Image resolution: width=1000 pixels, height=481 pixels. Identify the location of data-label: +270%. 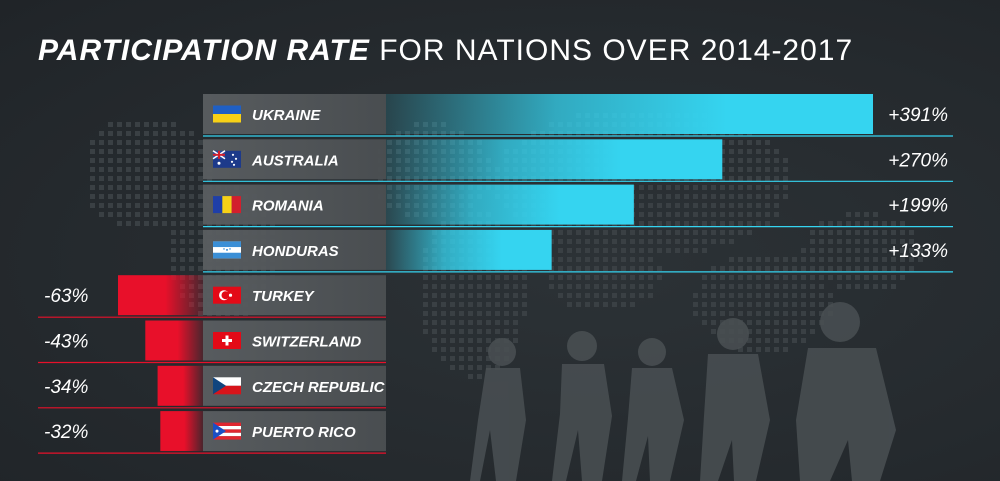
(918, 160).